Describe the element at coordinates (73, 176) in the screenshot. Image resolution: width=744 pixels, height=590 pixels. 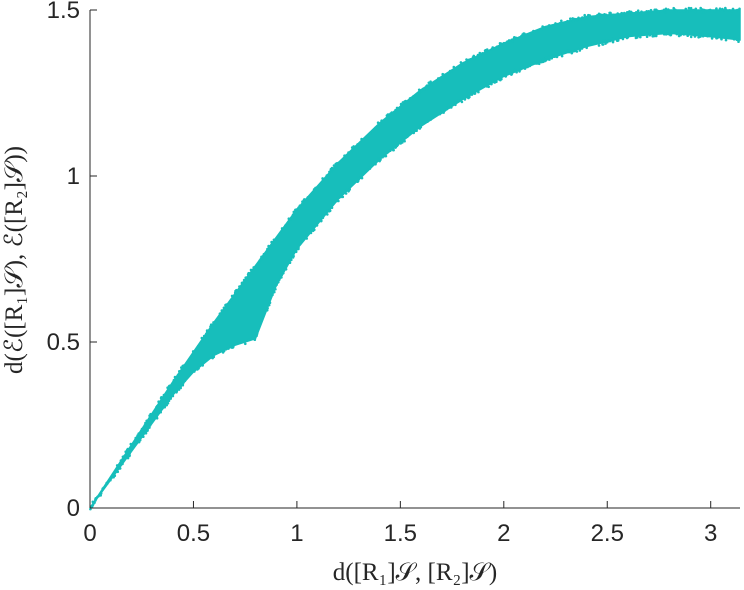
I see `y-tick-label: 1` at that location.